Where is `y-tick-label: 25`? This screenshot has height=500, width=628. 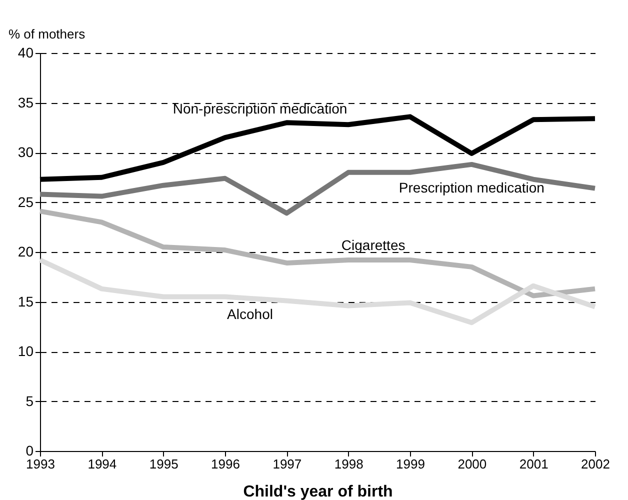
y-tick-label: 25 is located at coordinates (26, 202).